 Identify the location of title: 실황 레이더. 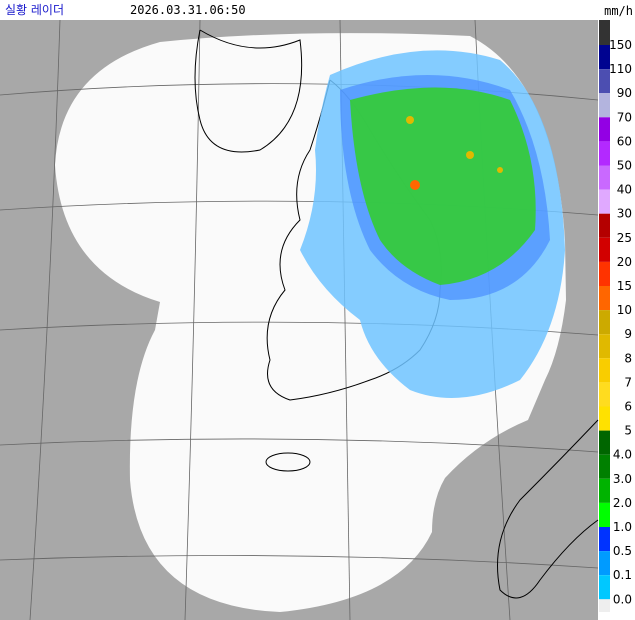
(34, 10).